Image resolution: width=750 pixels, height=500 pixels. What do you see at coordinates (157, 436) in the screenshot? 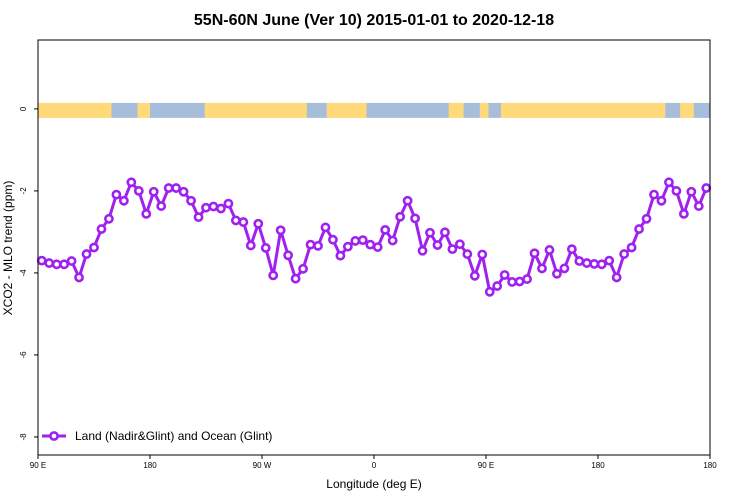
I see `legend: Land (Nadir&Glint) and Ocean (Glint)` at bounding box center [157, 436].